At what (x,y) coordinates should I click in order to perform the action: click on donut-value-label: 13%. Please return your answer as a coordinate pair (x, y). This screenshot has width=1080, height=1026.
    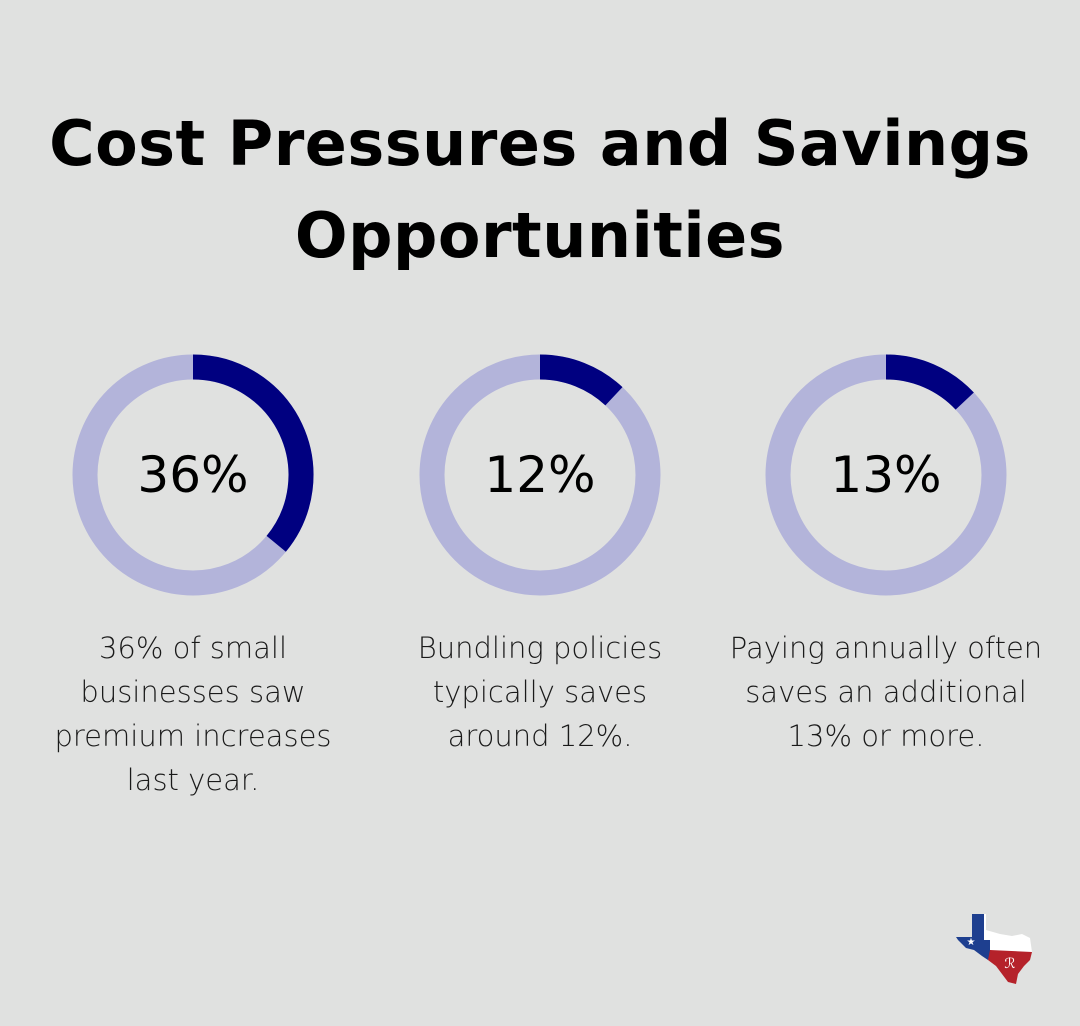
    Looking at the image, I should click on (885, 475).